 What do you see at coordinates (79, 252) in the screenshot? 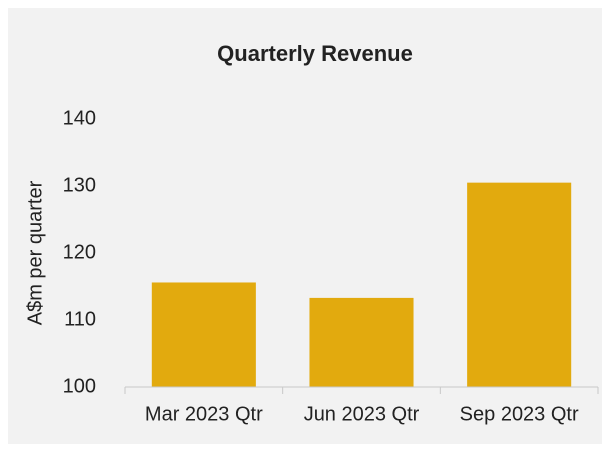
I see `y-tick-label: 120` at bounding box center [79, 252].